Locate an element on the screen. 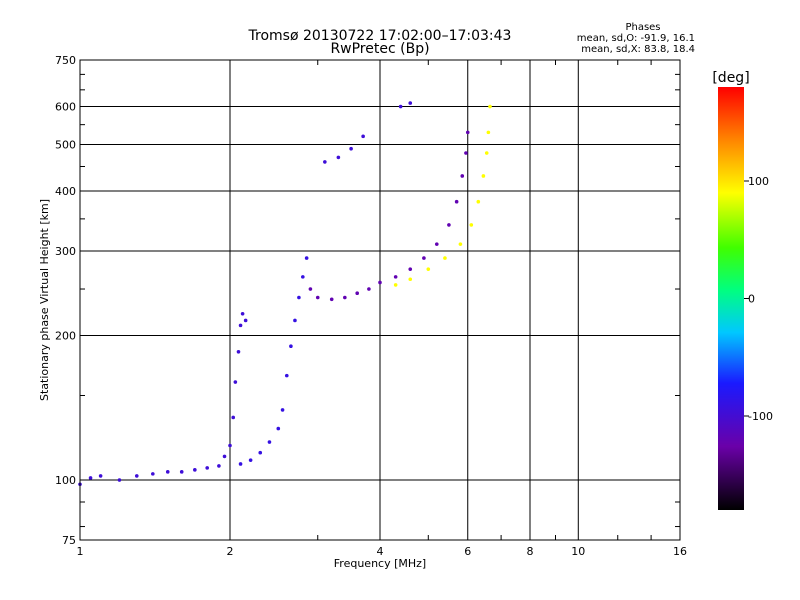 The height and width of the screenshot is (600, 800). y-tick-label: 200 is located at coordinates (65, 336).